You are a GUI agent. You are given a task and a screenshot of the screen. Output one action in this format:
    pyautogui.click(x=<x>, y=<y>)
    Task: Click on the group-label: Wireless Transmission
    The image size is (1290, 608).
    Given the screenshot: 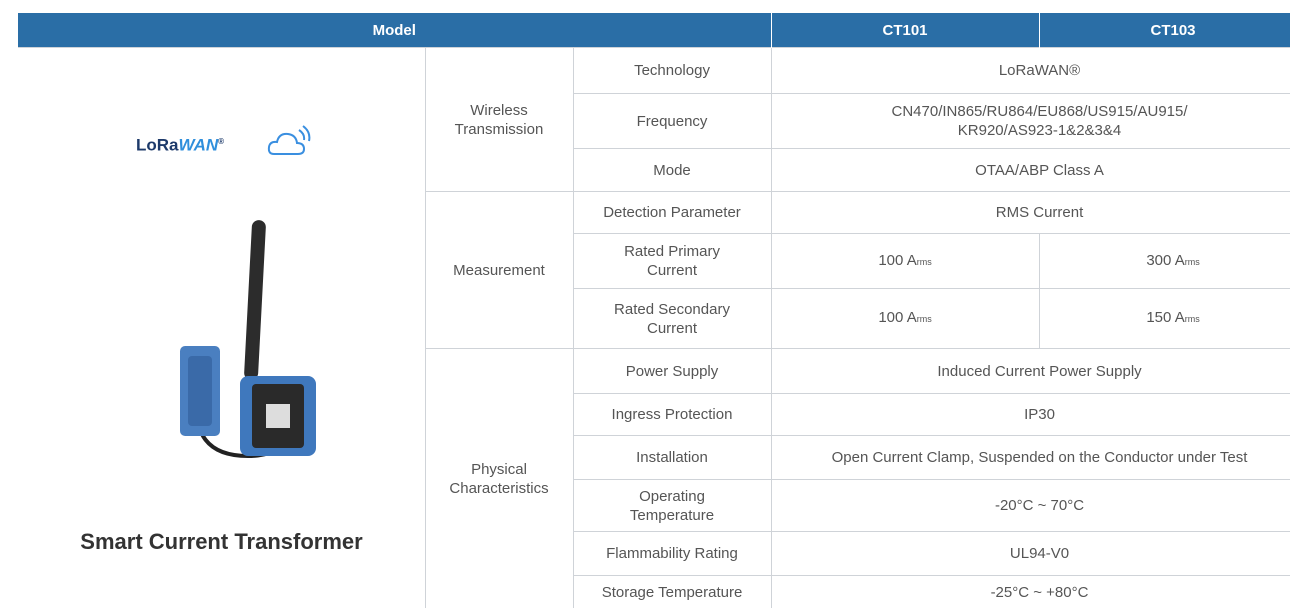 What is the action you would take?
    pyautogui.click(x=499, y=119)
    